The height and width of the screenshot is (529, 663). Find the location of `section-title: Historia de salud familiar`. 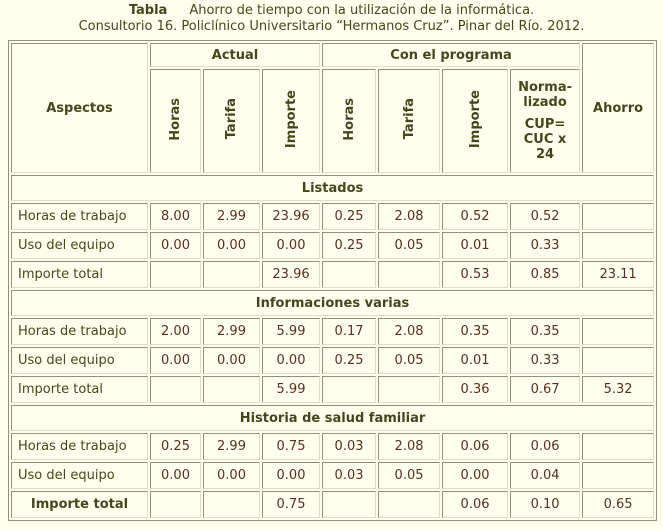

section-title: Historia de salud familiar is located at coordinates (333, 418).